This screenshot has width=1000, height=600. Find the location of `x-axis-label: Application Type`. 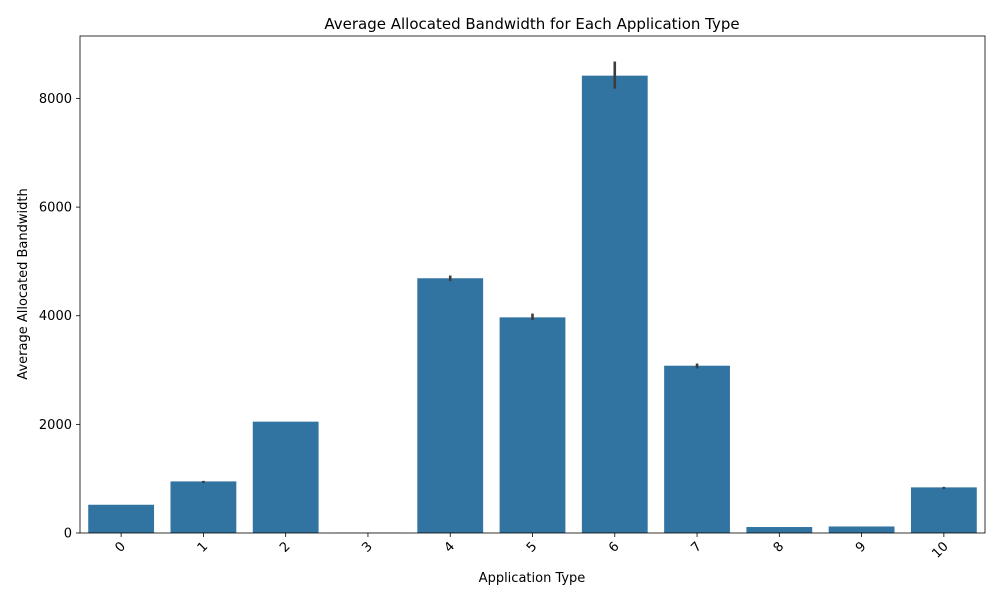

x-axis-label: Application Type is located at coordinates (532, 578).